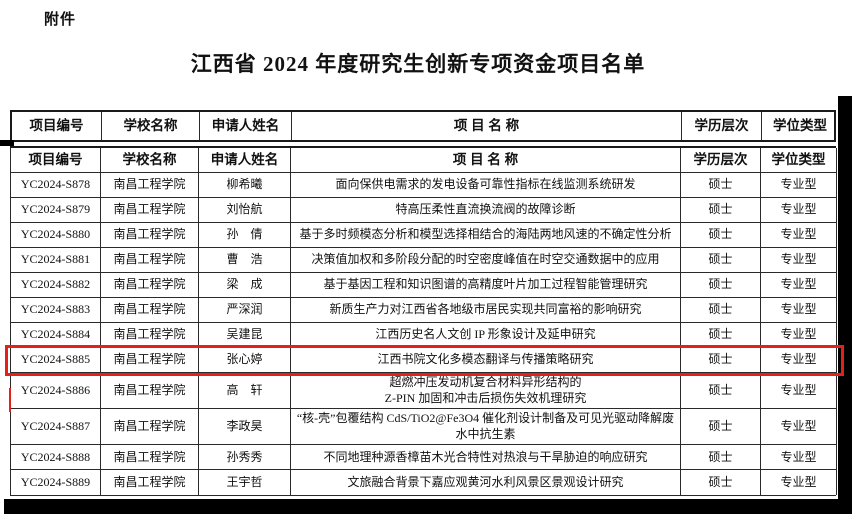 This screenshot has height=523, width=852. I want to click on attachment-label: 附件, so click(60, 20).